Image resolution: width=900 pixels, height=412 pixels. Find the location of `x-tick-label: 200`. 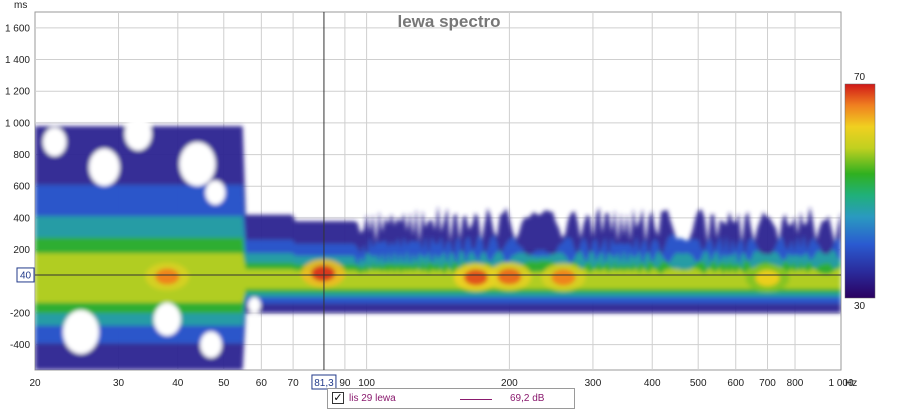

x-tick-label: 200 is located at coordinates (509, 383).